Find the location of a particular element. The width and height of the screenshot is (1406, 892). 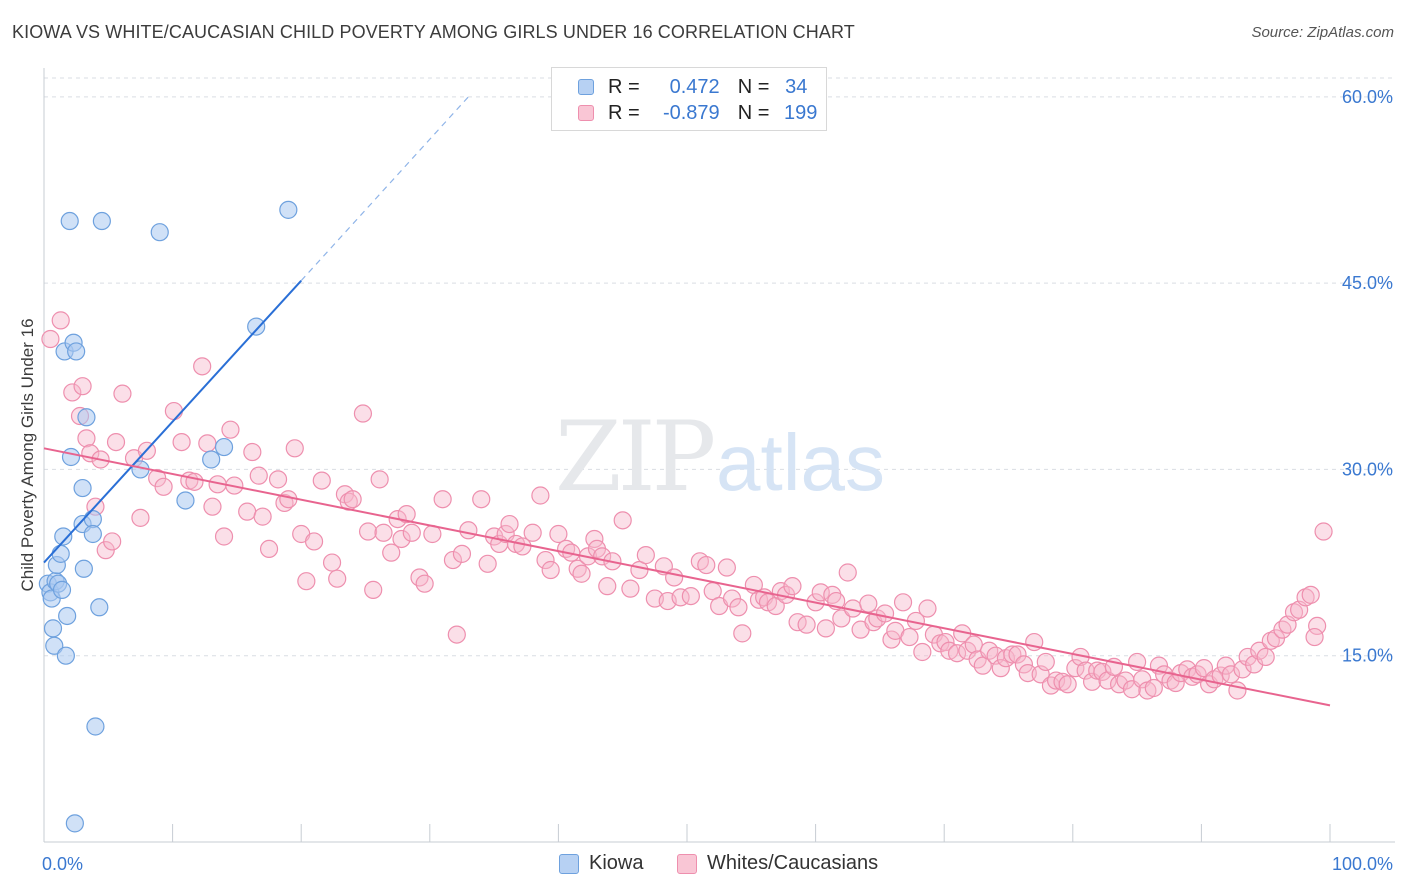

x-tick-labels: 0.0% 100.0% is located at coordinates (717, 864).